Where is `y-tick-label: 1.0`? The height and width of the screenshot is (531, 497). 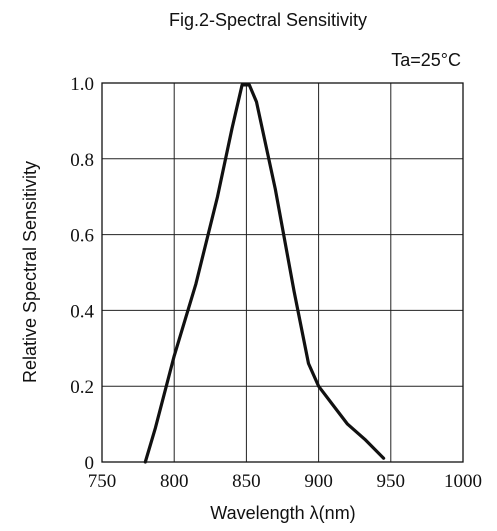
y-tick-label: 1.0 is located at coordinates (82, 84).